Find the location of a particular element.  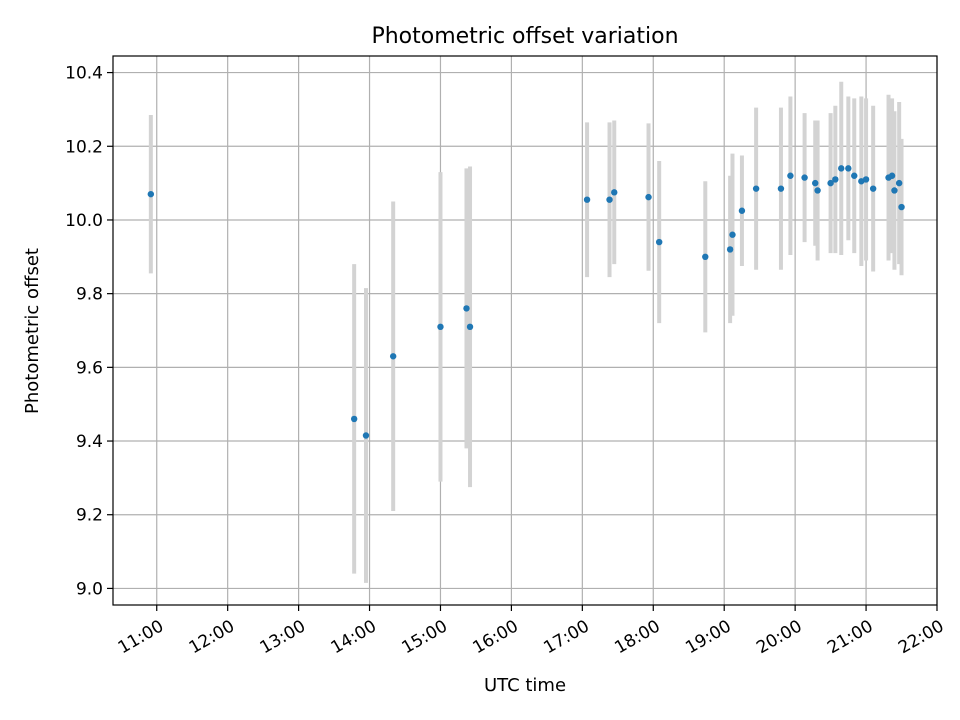

chart-title: Photometric offset variation is located at coordinates (524, 36).